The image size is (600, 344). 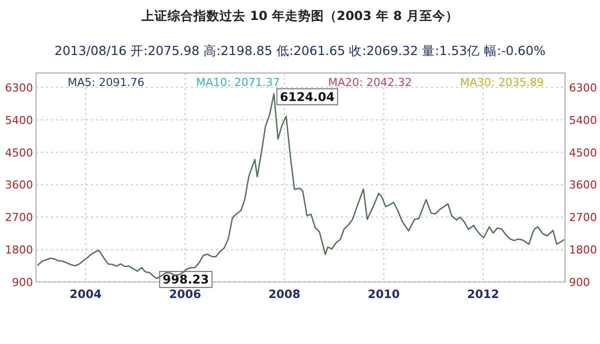 What do you see at coordinates (86, 294) in the screenshot?
I see `x-tick-label: 2004` at bounding box center [86, 294].